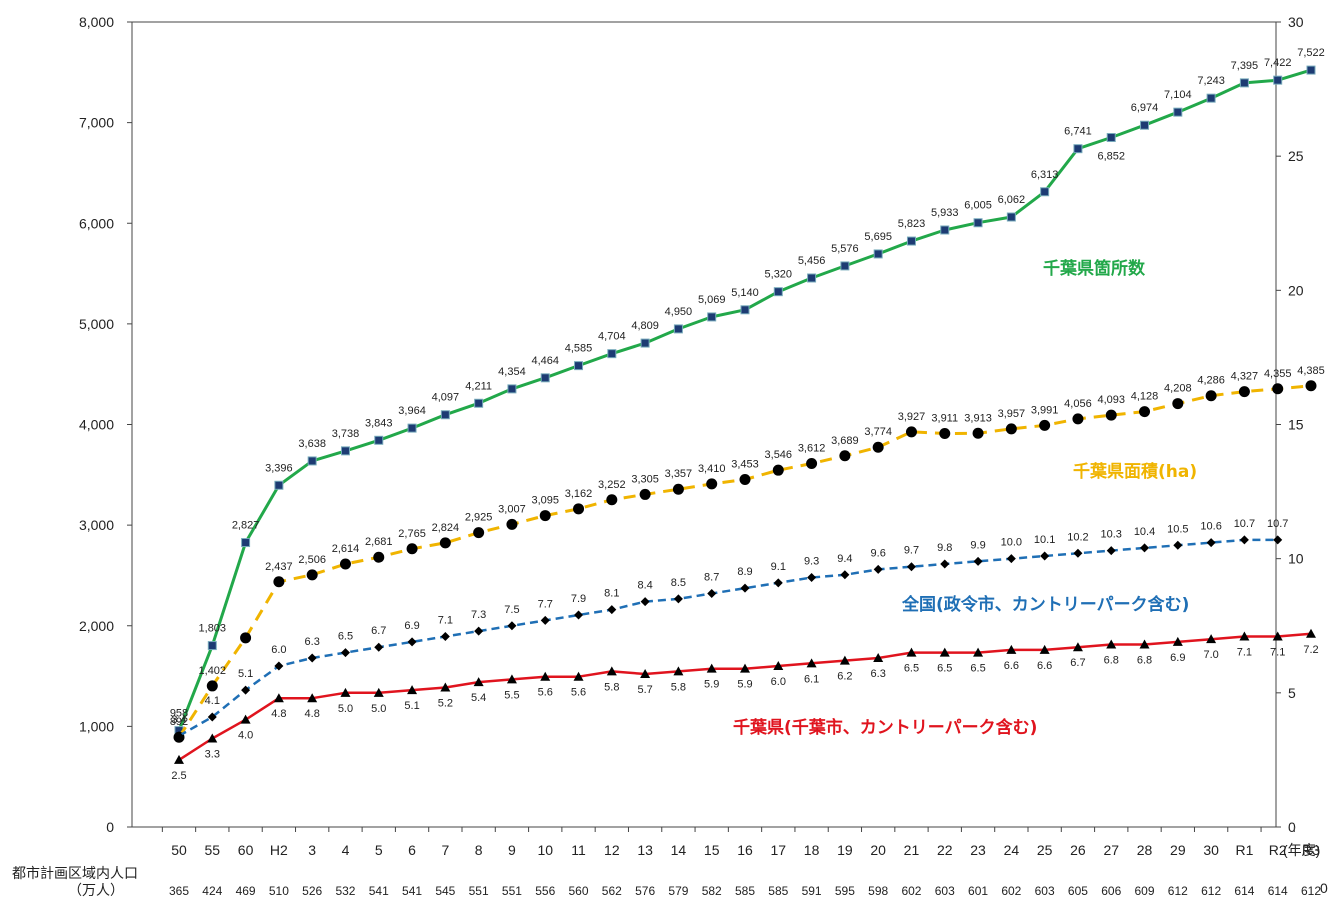 The image size is (1338, 900). I want to click on population-value: 532, so click(345, 891).